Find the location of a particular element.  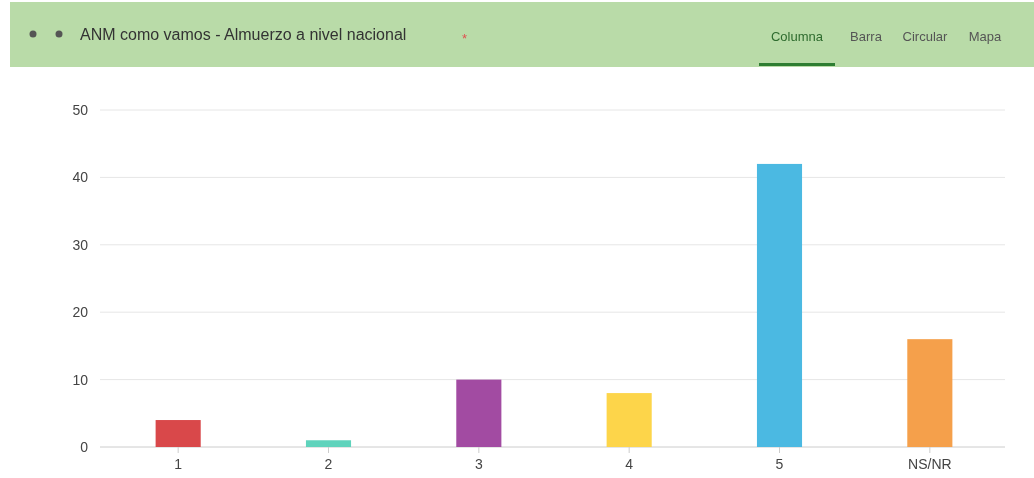

text: Mapa is located at coordinates (985, 36).